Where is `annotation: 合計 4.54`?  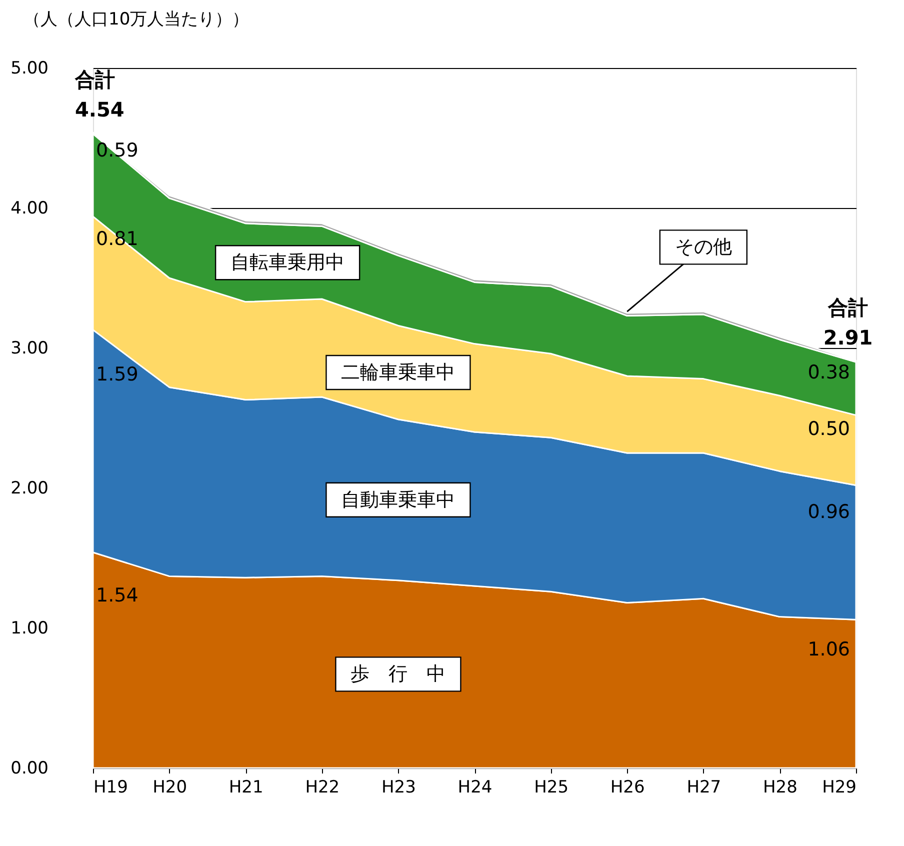 annotation: 合計 4.54 is located at coordinates (99, 94).